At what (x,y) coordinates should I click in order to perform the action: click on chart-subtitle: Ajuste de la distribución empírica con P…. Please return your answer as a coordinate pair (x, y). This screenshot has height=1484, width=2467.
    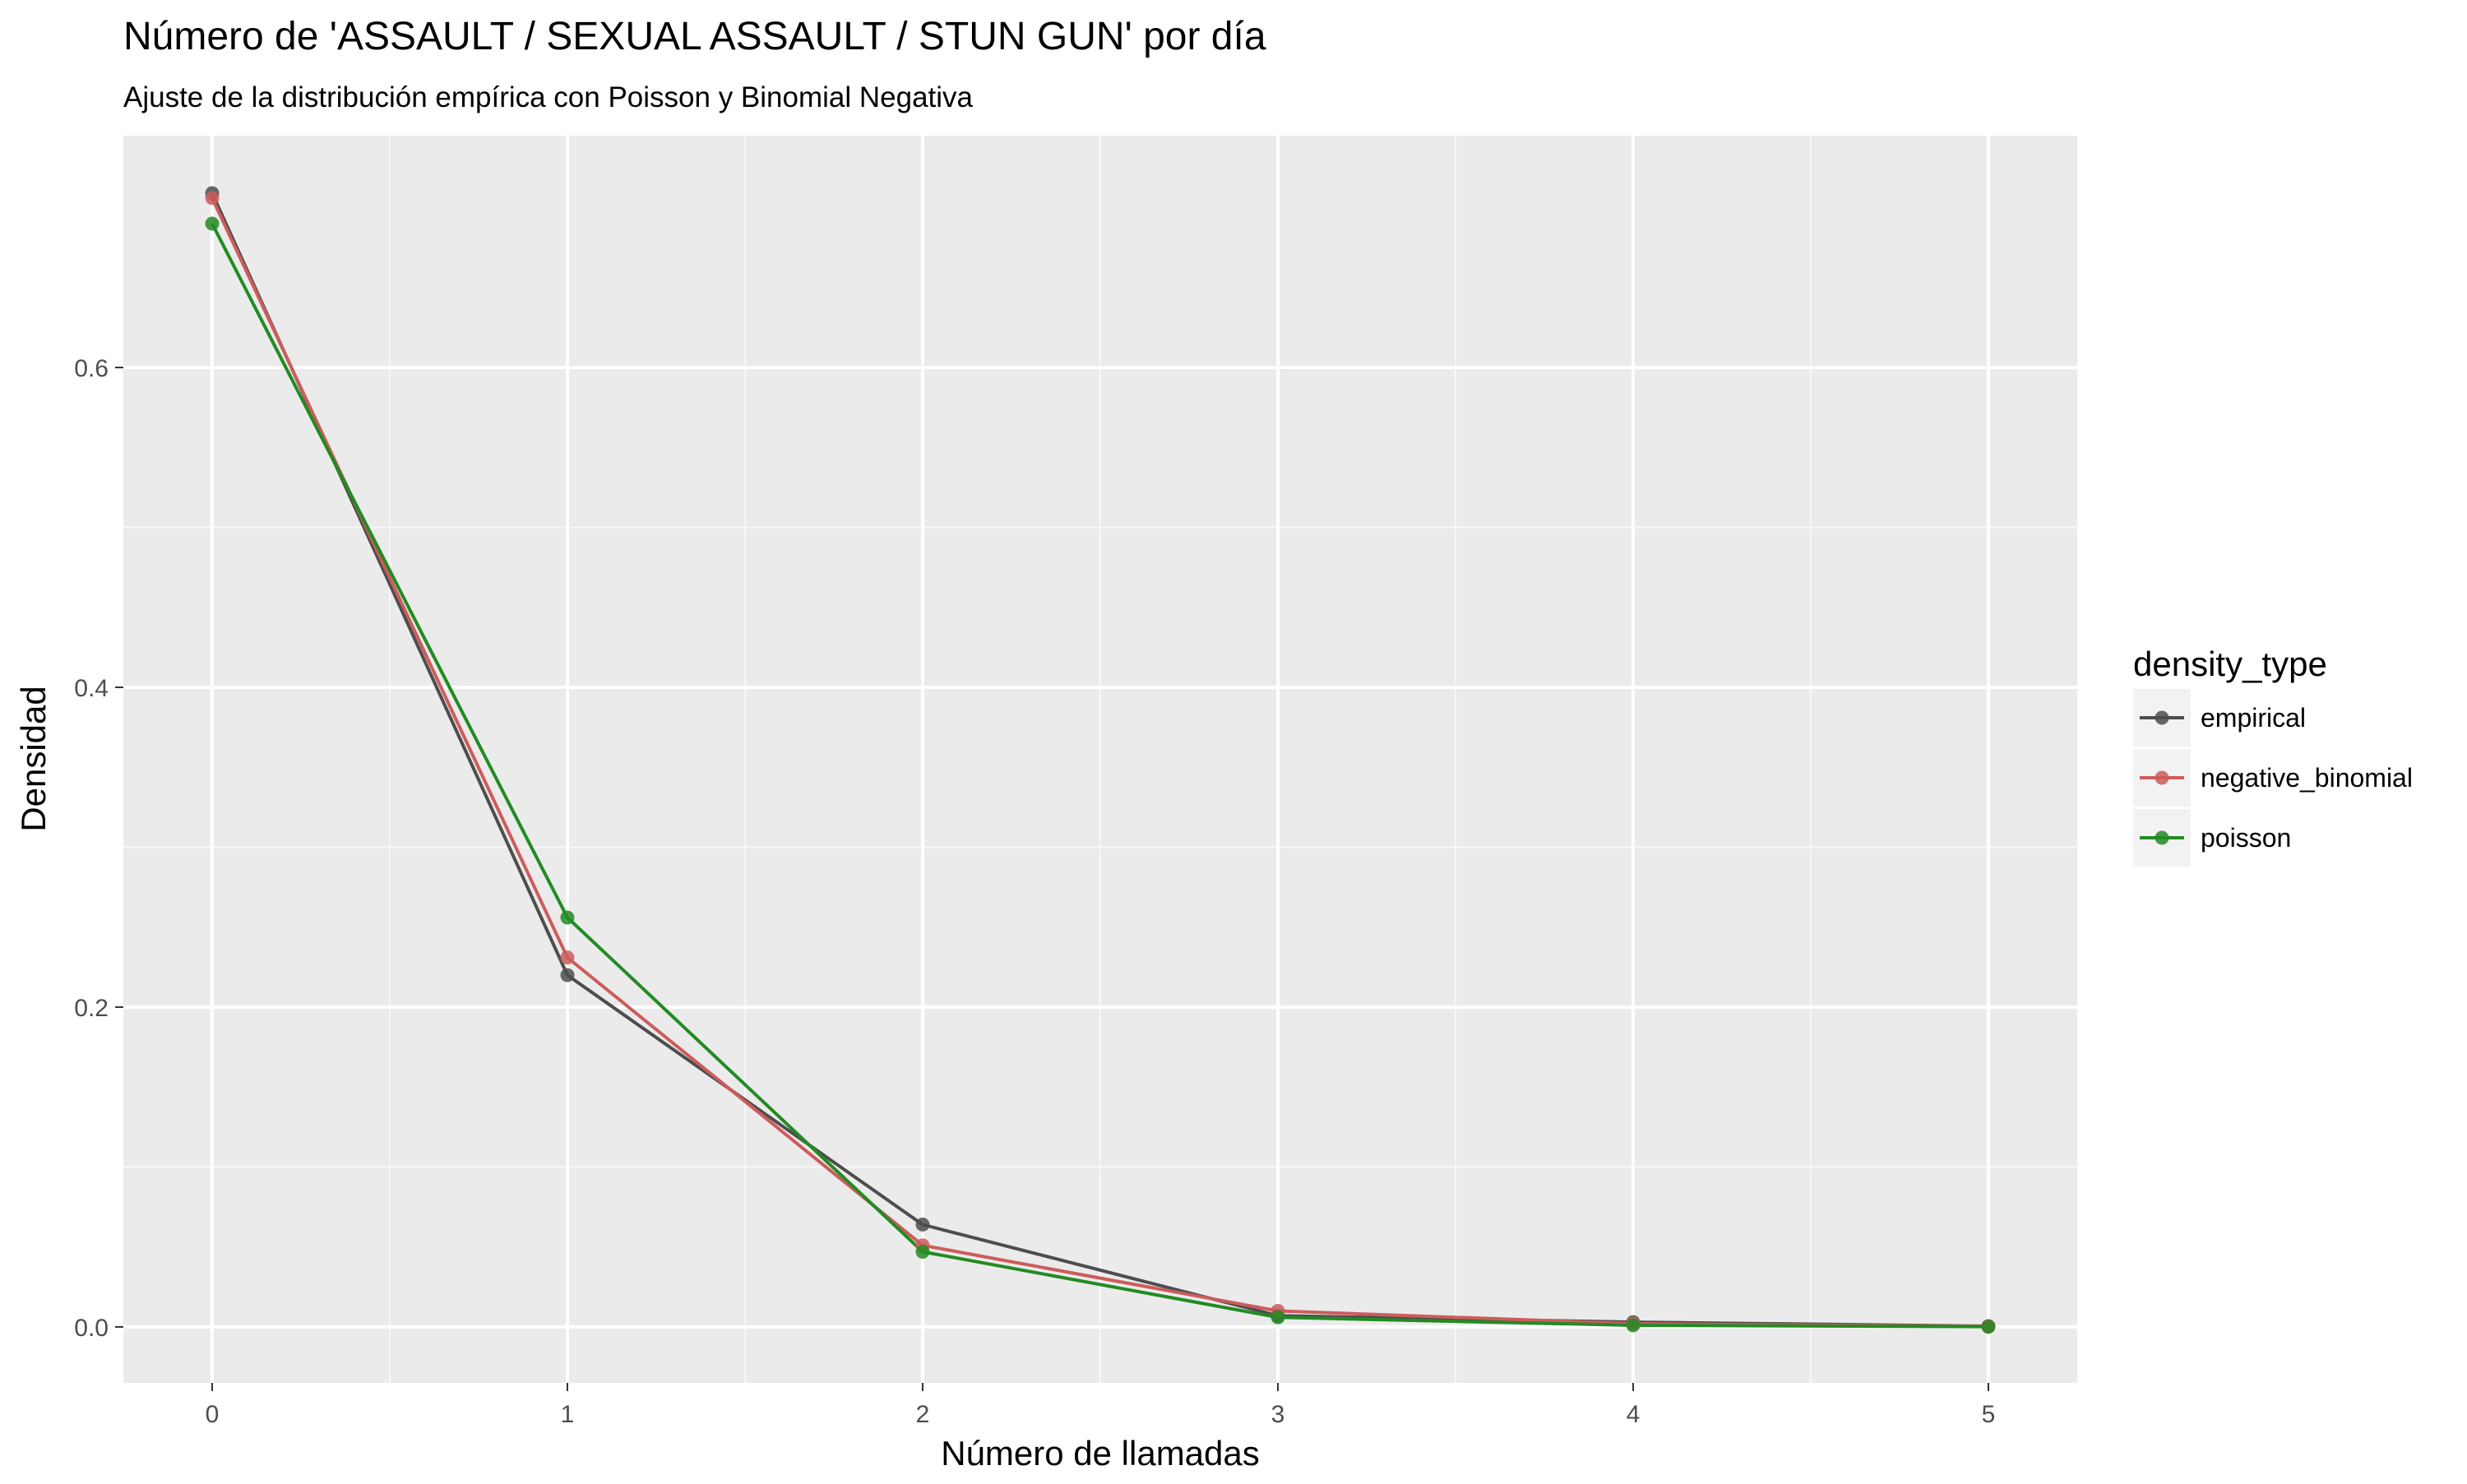
    Looking at the image, I should click on (548, 97).